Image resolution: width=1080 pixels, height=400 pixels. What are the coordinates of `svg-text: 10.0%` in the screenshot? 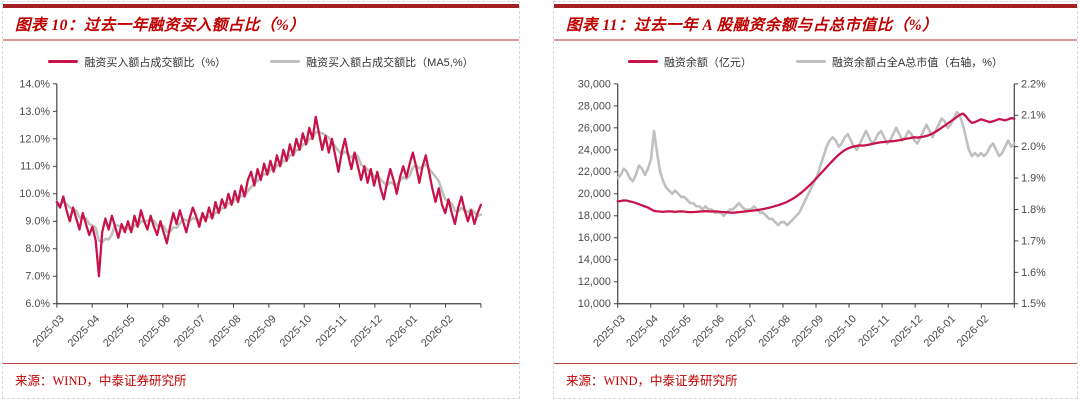 It's located at (34, 195).